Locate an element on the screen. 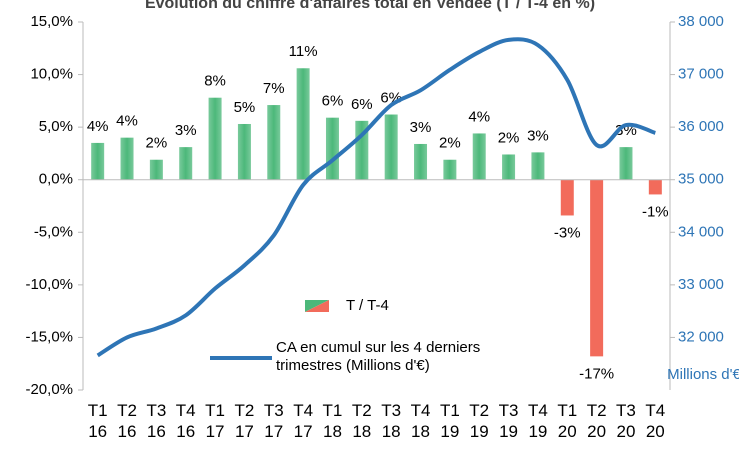  y2-tick-label: 37 000 is located at coordinates (701, 74).